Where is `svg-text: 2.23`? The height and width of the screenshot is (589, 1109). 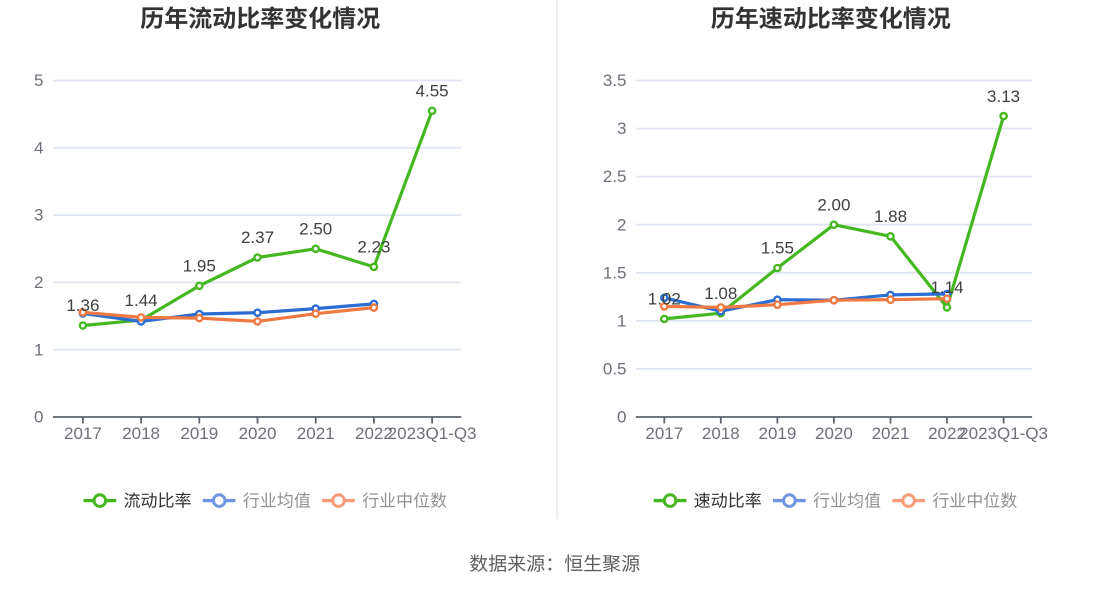 svg-text: 2.23 is located at coordinates (373, 247).